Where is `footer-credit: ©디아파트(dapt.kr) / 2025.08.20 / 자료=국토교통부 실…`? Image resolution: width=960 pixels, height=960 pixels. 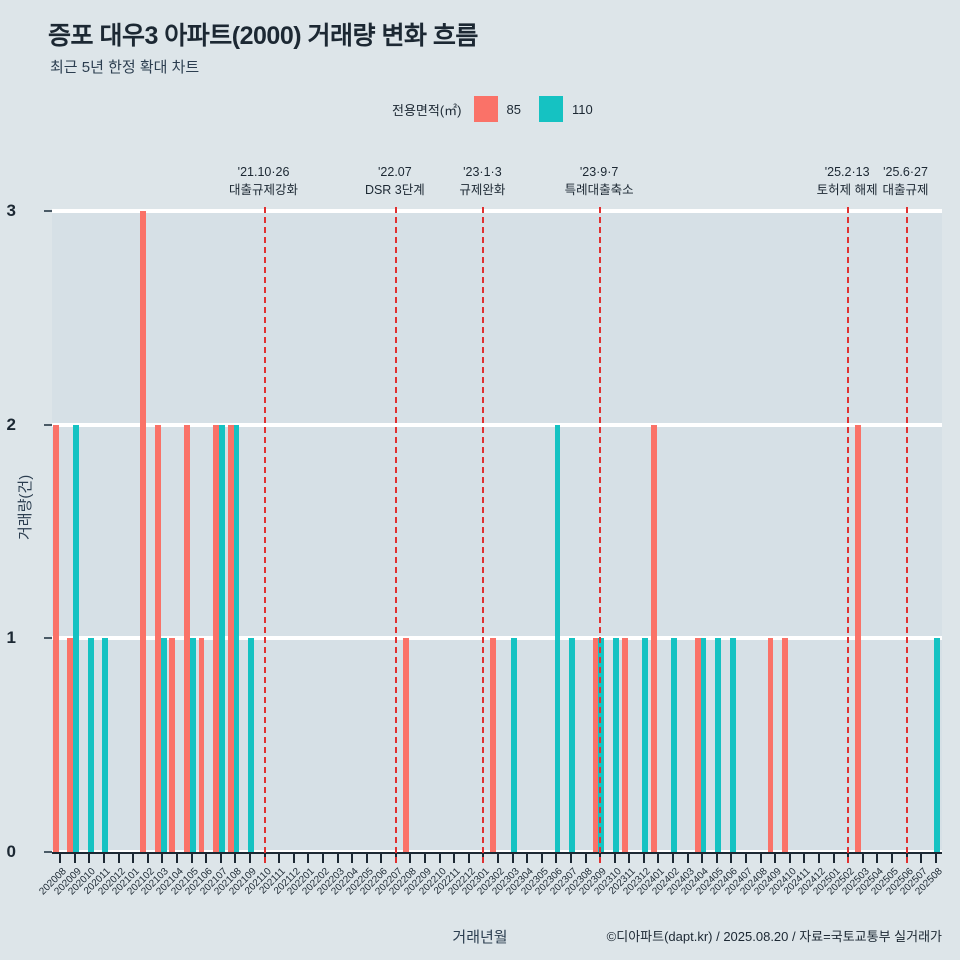
footer-credit: ©디아파트(dapt.kr) / 2025.08.20 / 자료=국토교통부 실… is located at coordinates (774, 936).